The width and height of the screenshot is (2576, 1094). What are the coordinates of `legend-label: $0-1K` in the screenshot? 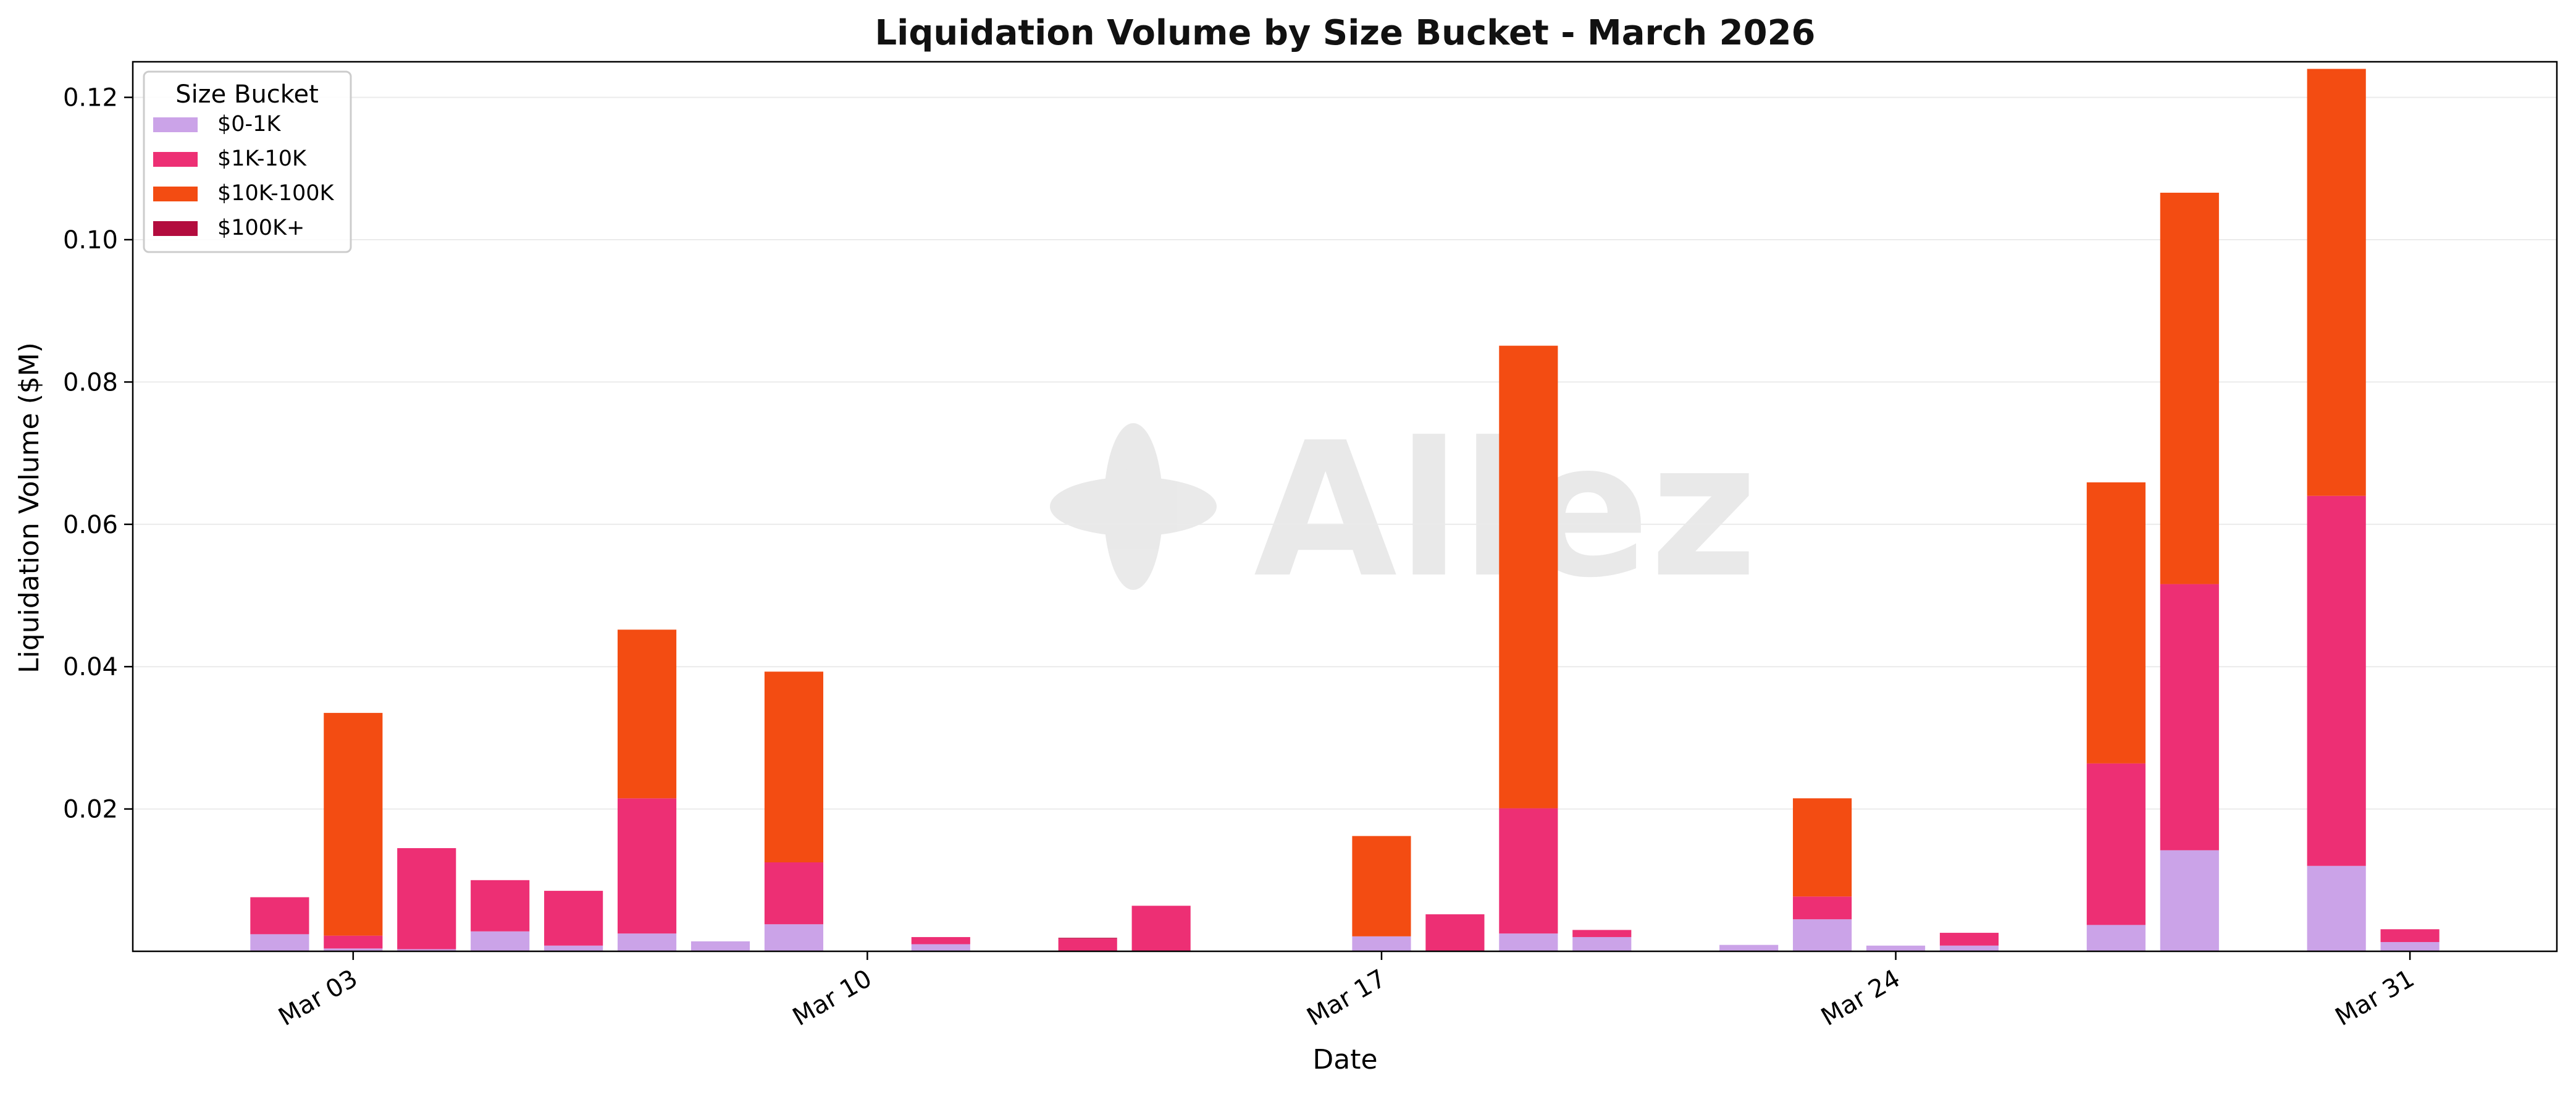 It's located at (249, 124).